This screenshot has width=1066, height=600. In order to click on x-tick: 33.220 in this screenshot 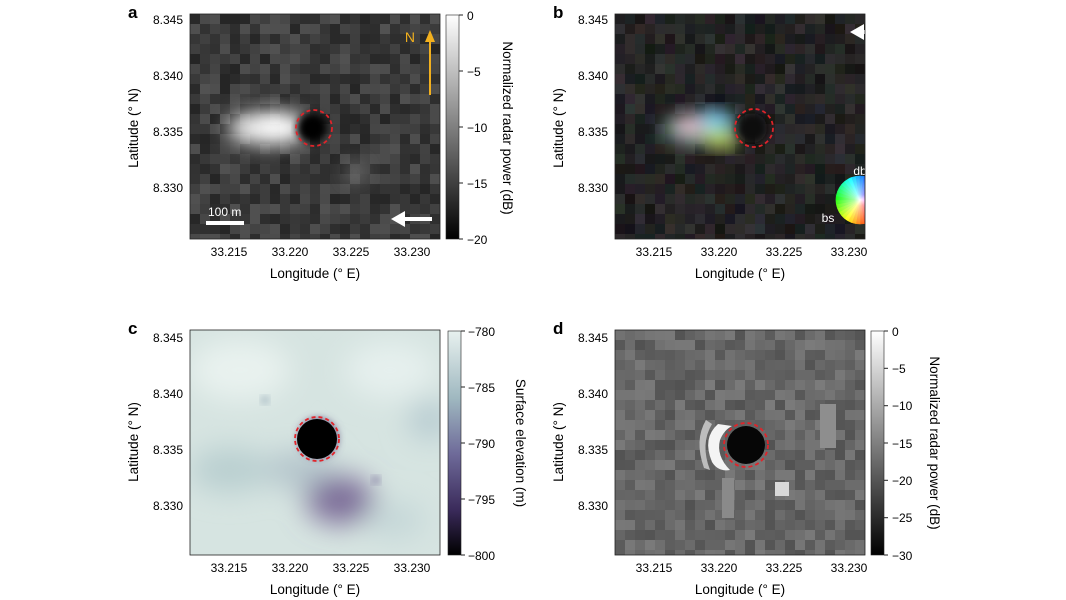, I will do `click(719, 568)`.